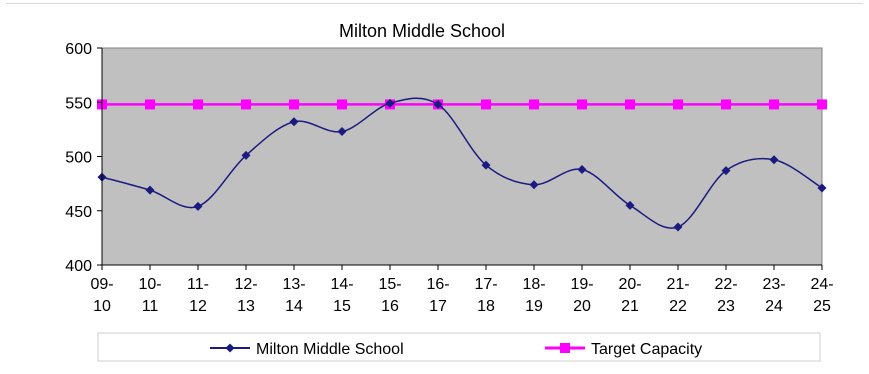  I want to click on x-tick-label-line: 17-, so click(485, 284).